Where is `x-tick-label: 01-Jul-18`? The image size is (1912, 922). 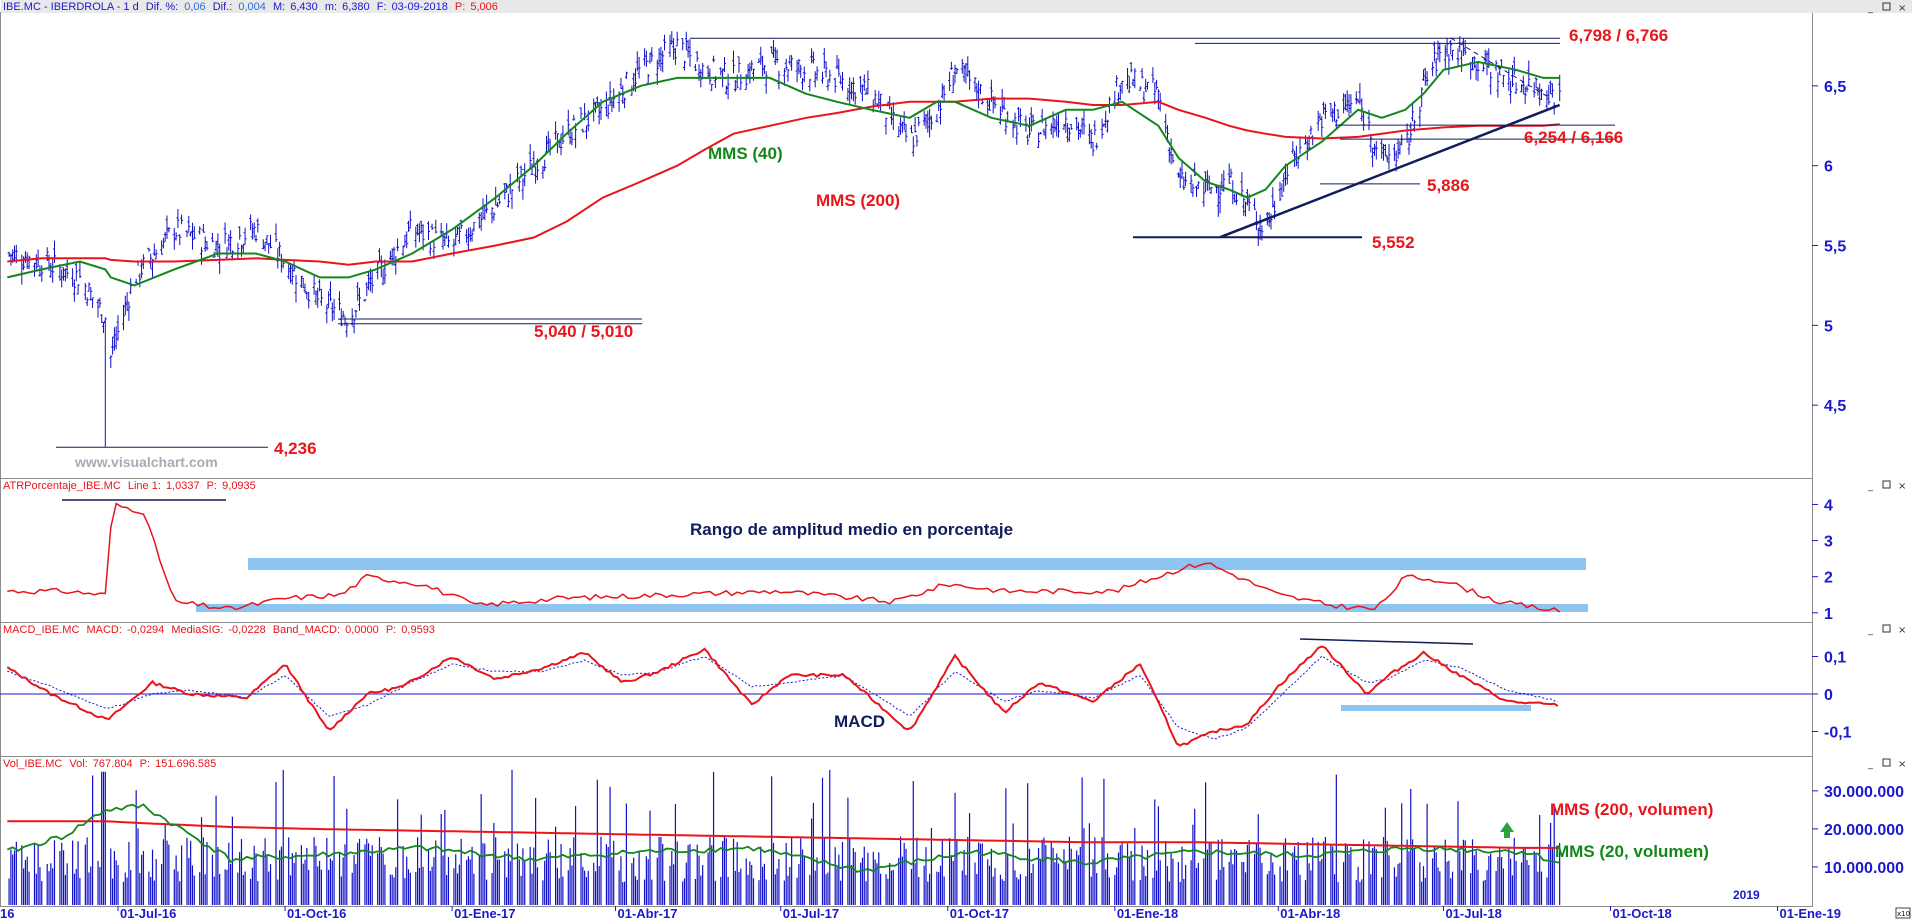
x-tick-label: 01-Jul-18 is located at coordinates (1473, 913).